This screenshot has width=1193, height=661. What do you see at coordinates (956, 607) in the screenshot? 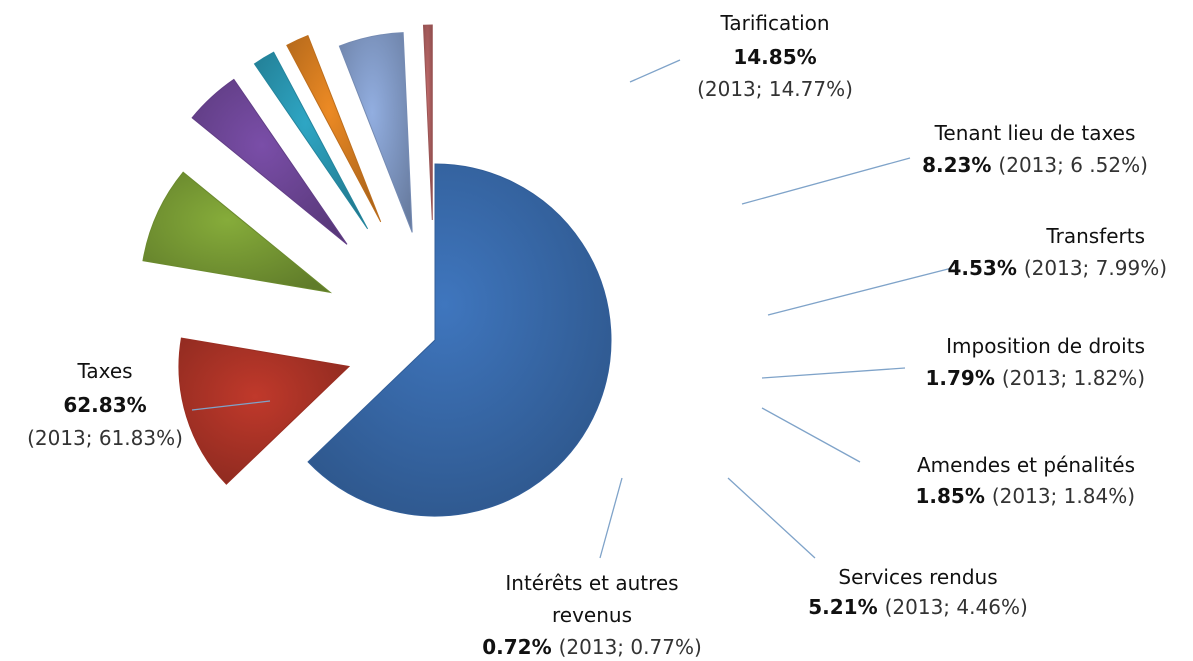
I see `slice-prev-services-rendus: (2013; 4.46%)` at bounding box center [956, 607].